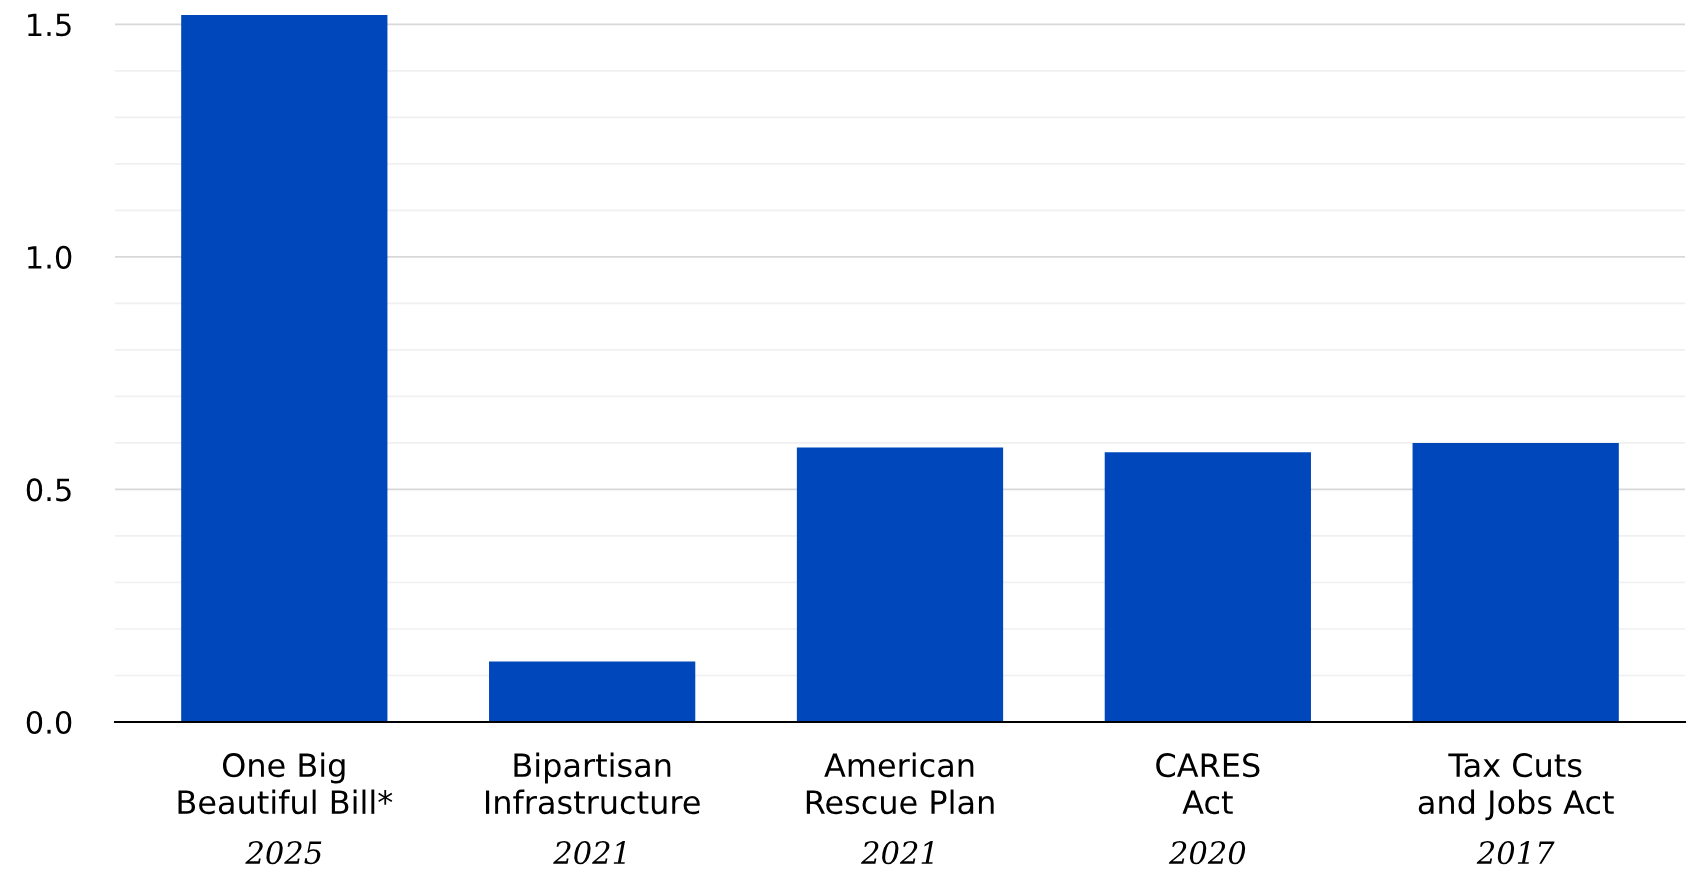 This screenshot has height=884, width=1690. What do you see at coordinates (49, 25) in the screenshot?
I see `y-tick-label: 1.5` at bounding box center [49, 25].